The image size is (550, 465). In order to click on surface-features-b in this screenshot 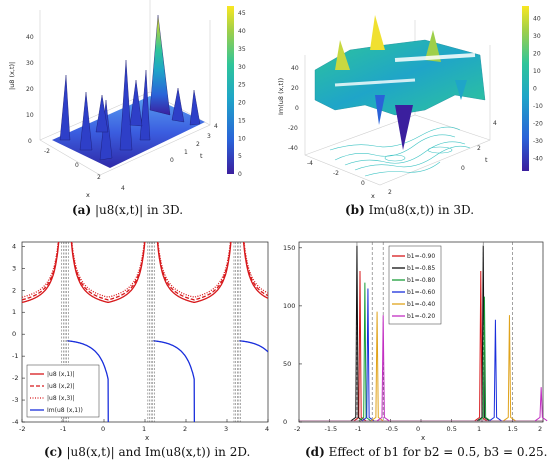, I will do `click(405, 82)`.